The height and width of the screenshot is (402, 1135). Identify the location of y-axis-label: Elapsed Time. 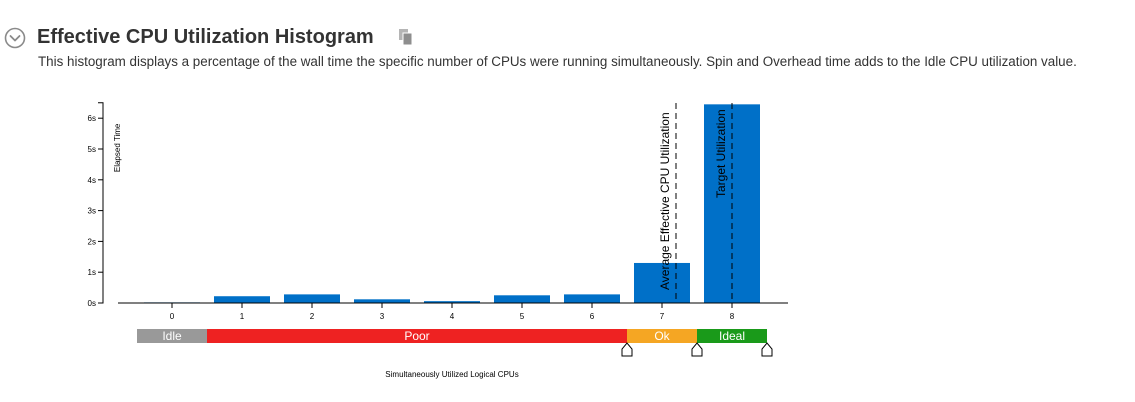
(117, 147).